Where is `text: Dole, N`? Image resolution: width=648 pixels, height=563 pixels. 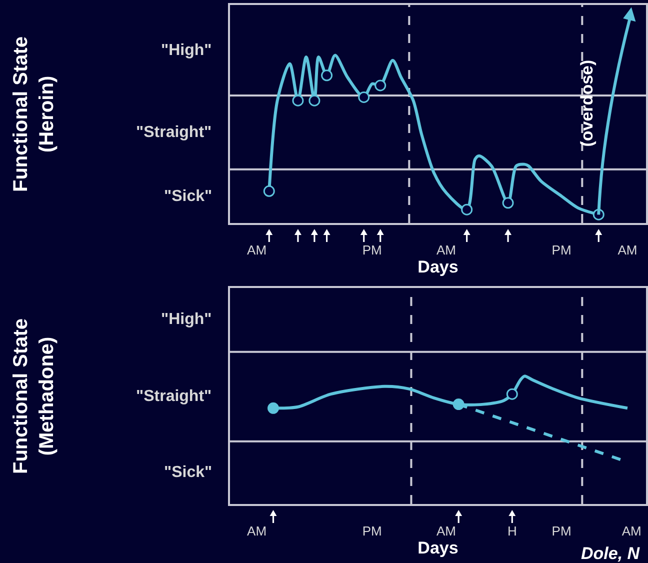
text: Dole, N is located at coordinates (610, 553).